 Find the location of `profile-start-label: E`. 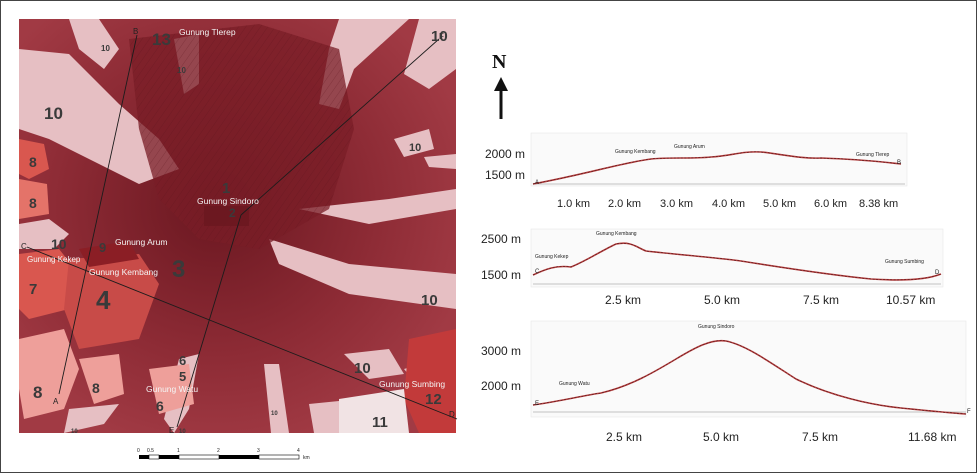

profile-start-label: E is located at coordinates (537, 404).